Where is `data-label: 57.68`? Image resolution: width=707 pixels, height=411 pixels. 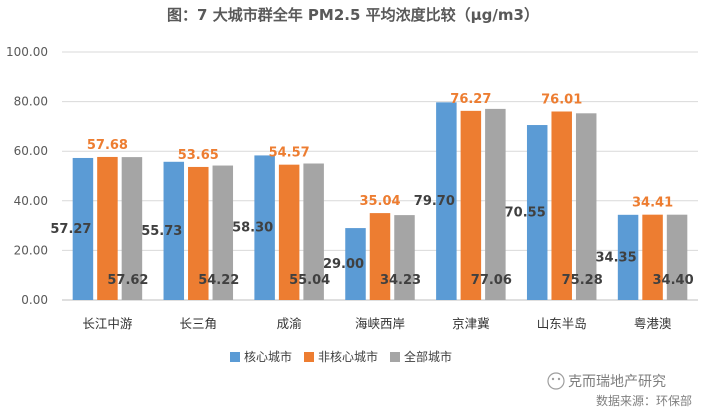
data-label: 57.68 is located at coordinates (107, 145).